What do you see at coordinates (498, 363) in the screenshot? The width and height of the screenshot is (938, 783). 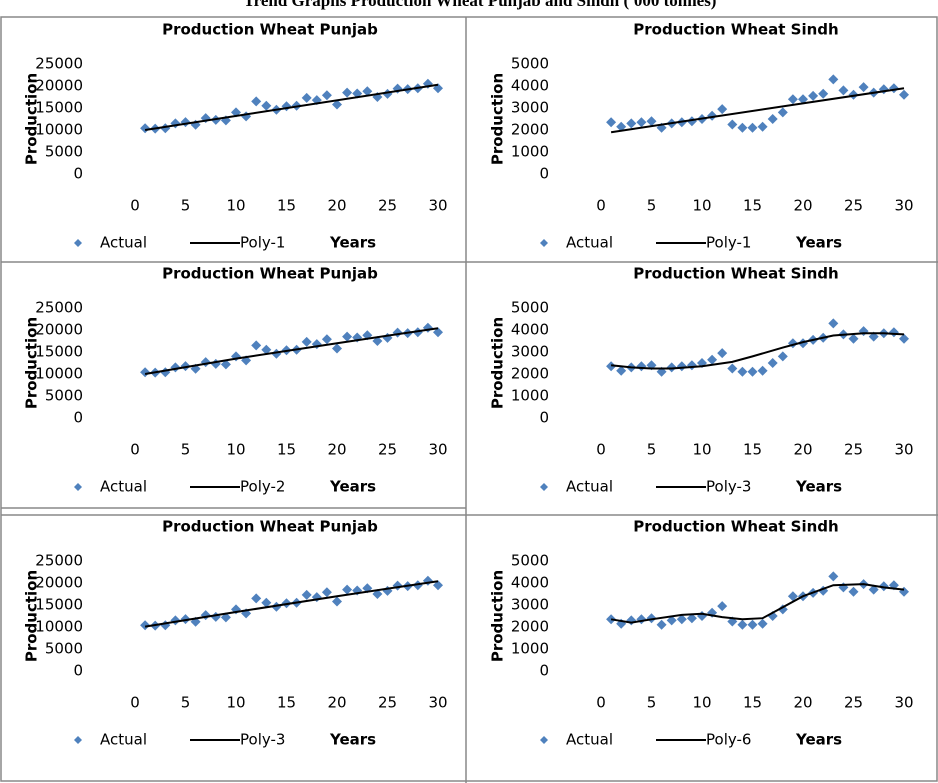 I see `y-axis-label: Production` at bounding box center [498, 363].